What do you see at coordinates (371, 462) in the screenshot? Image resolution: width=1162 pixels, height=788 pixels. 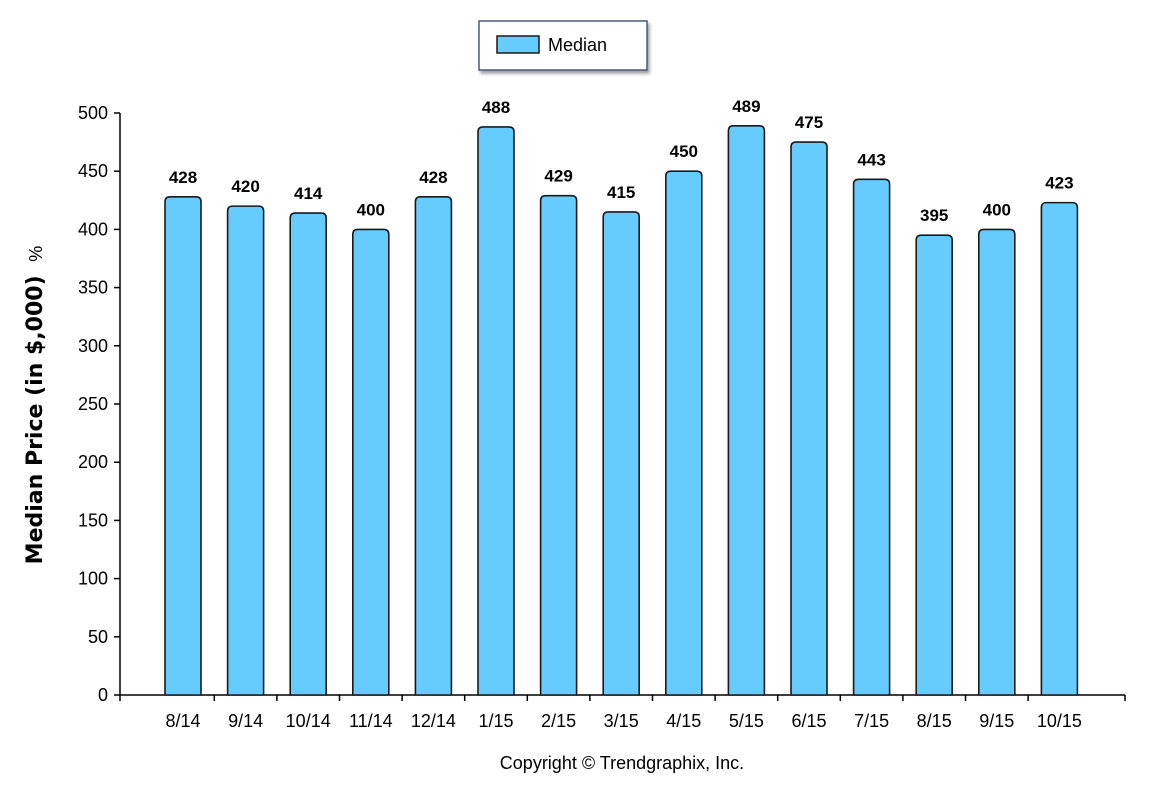 I see `bar-11/14` at bounding box center [371, 462].